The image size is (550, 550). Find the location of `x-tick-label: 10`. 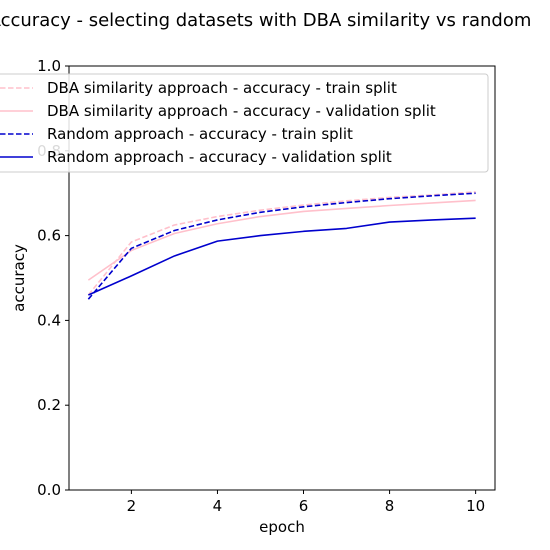

x-tick-label: 10 is located at coordinates (475, 506).